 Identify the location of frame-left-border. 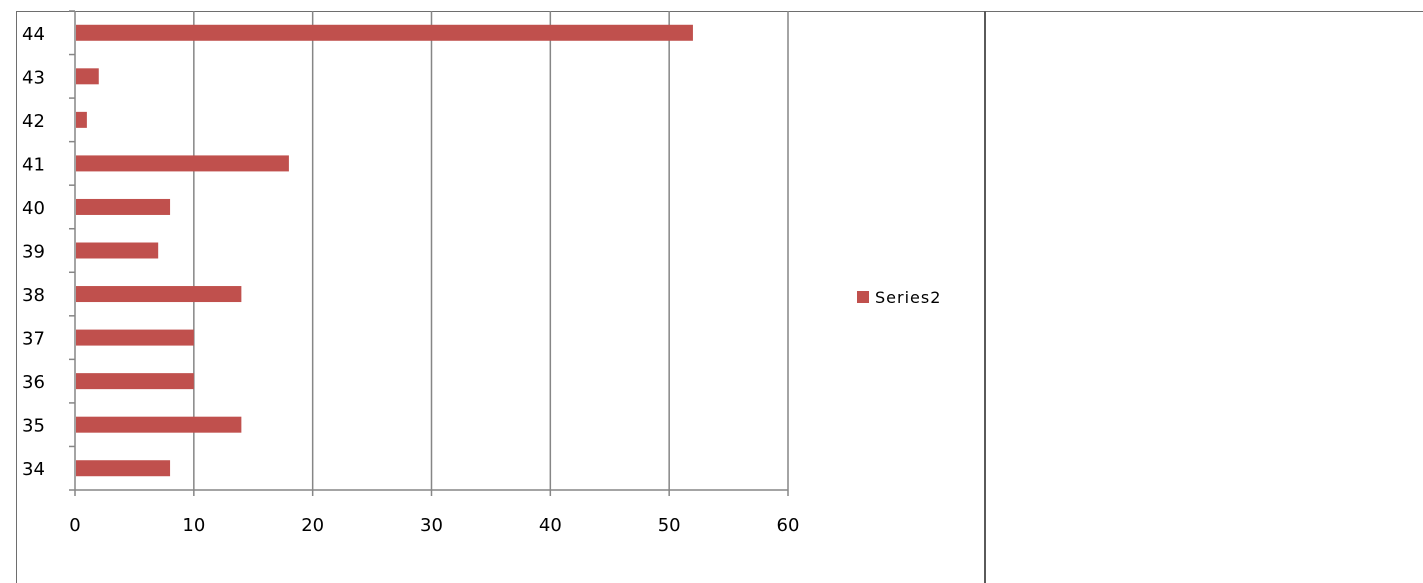
(16, 297).